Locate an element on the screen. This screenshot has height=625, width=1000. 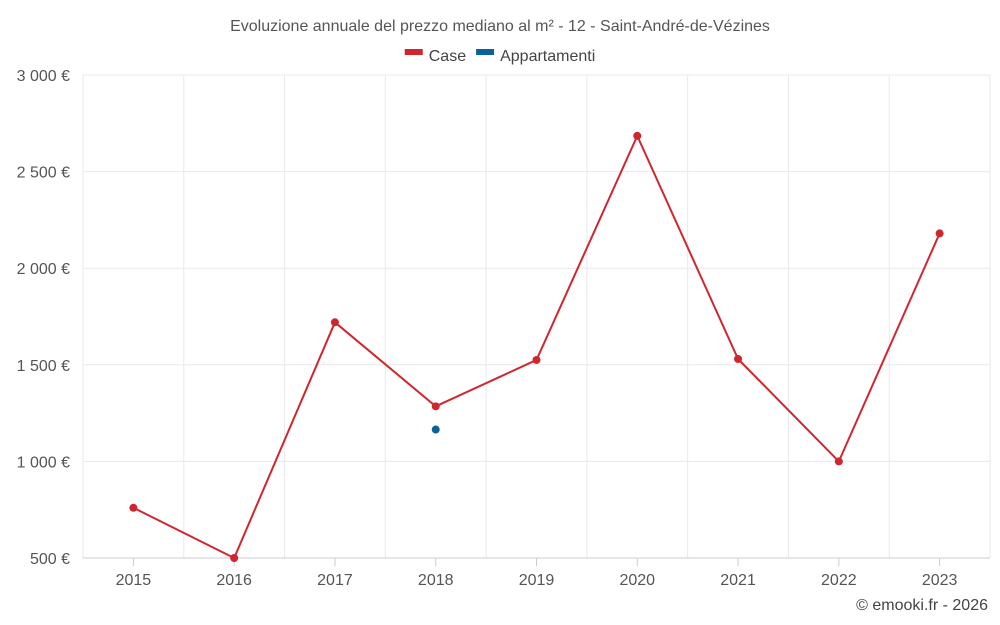
x-tick-label: 2020 is located at coordinates (637, 580).